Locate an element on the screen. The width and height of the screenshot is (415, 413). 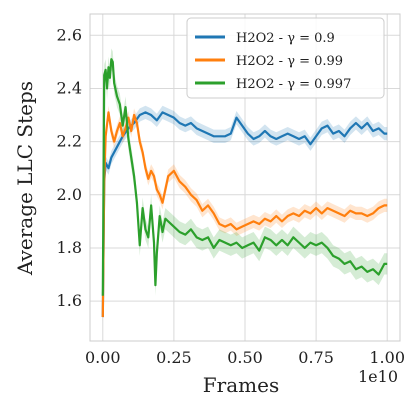
x-tick-label: 0.00 is located at coordinates (103, 357).